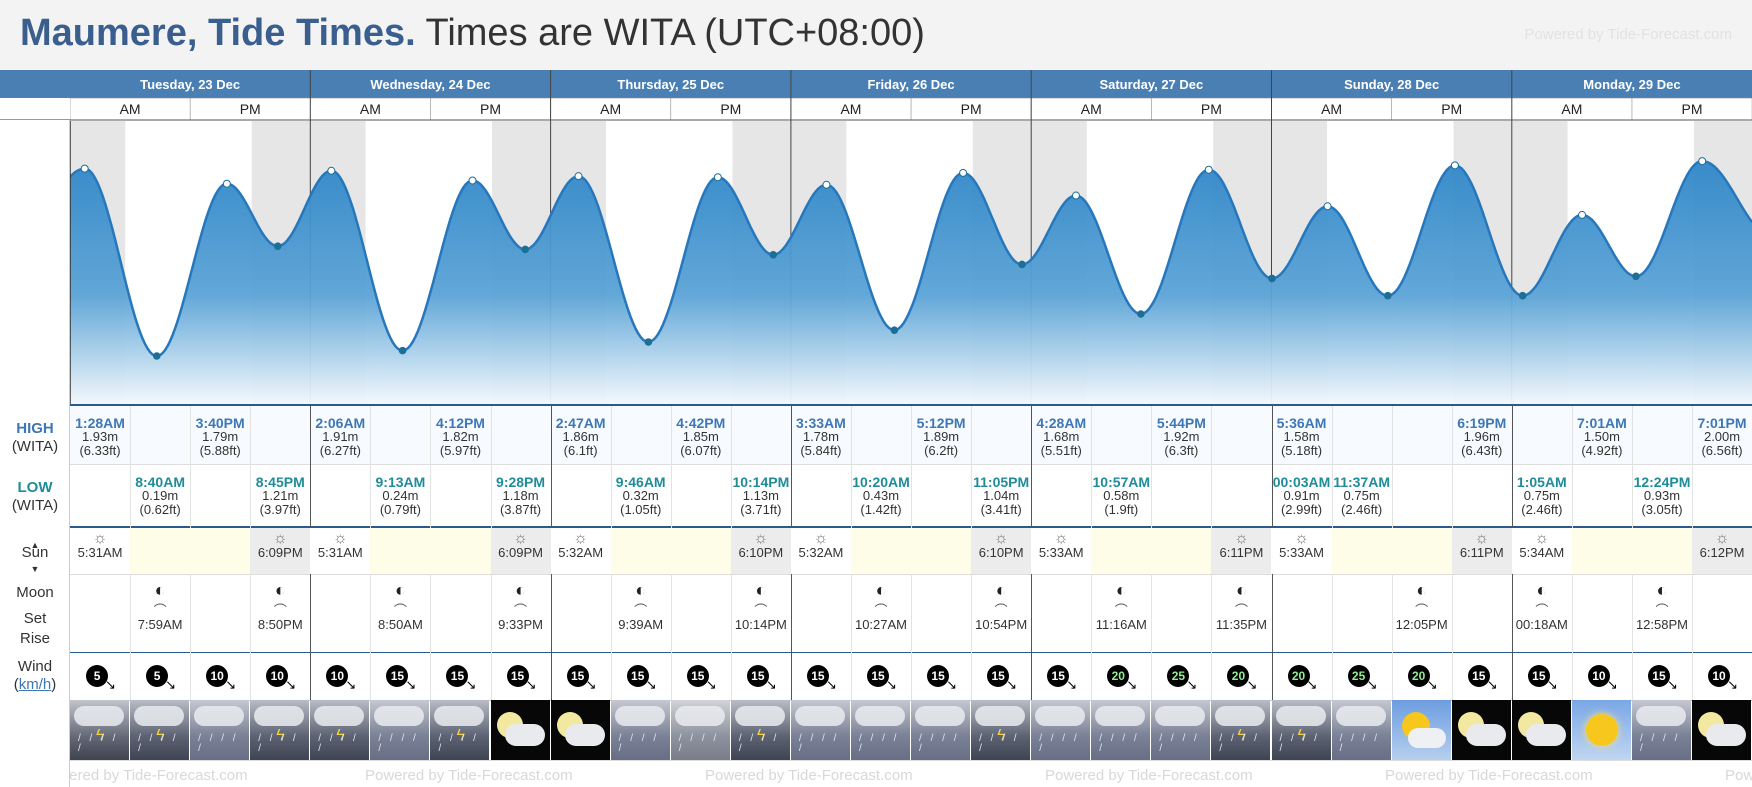  Describe the element at coordinates (100, 423) in the screenshot. I see `high-tide-time: 1:28AM` at that location.